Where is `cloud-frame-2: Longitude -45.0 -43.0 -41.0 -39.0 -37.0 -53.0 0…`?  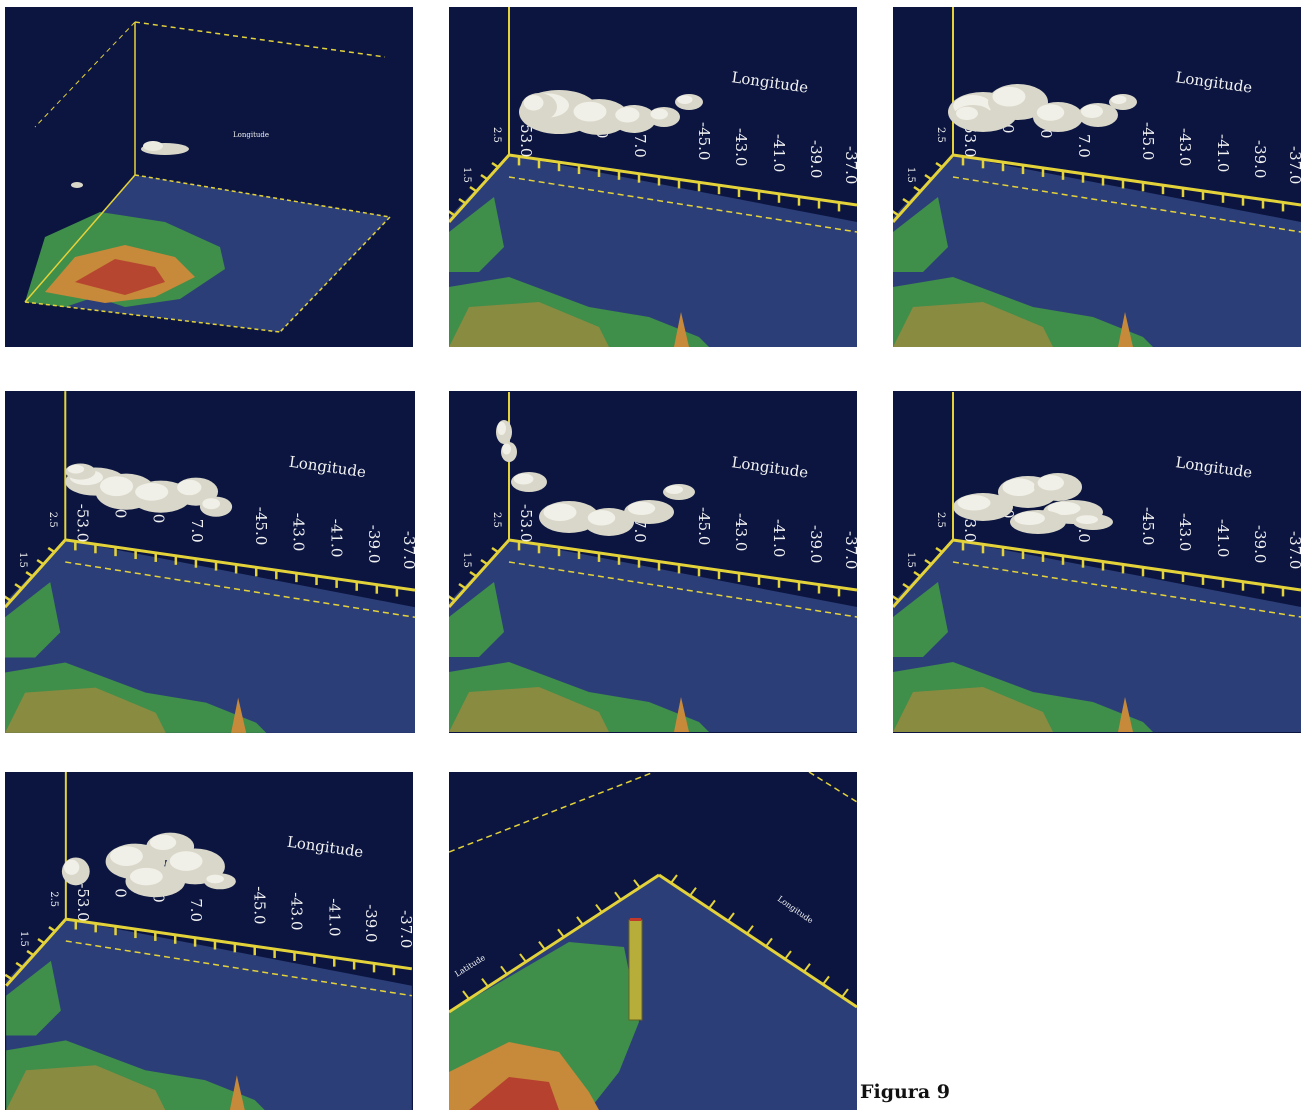
cloud-frame-2: Longitude -45.0 -43.0 -41.0 -39.0 -37.0 -53.0 0… is located at coordinates (1097, 177).